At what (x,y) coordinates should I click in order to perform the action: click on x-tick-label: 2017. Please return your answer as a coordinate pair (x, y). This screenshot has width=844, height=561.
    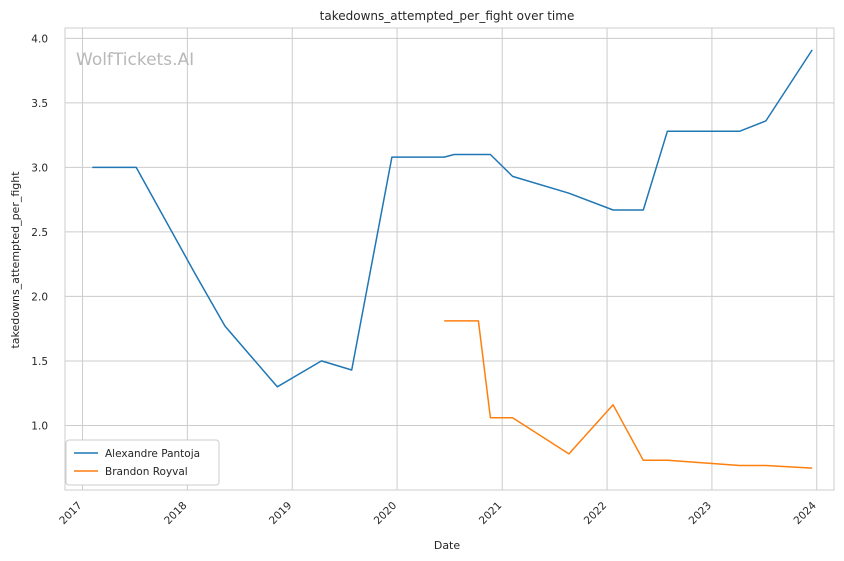
    Looking at the image, I should click on (70, 513).